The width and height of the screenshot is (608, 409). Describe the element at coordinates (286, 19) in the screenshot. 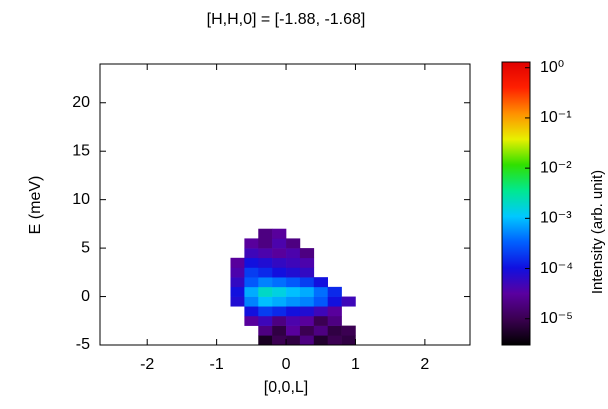

I see `chart-title: [H,H,0] = [-1.88, -1.68]` at that location.